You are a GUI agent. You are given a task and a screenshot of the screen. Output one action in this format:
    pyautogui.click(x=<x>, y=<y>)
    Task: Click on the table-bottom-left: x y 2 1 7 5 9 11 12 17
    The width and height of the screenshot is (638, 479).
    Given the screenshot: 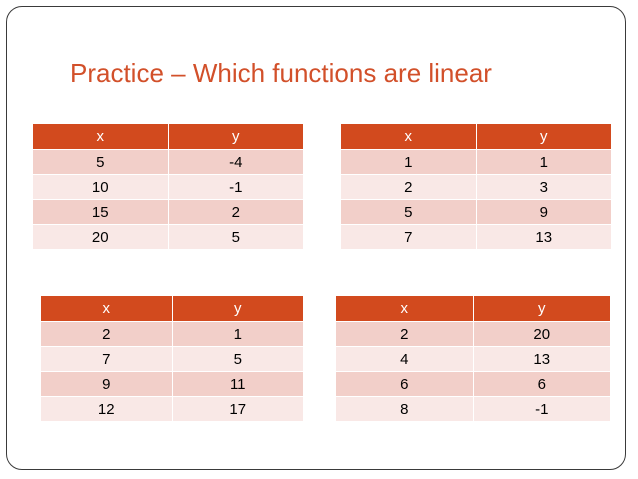 What is the action you would take?
    pyautogui.click(x=172, y=359)
    